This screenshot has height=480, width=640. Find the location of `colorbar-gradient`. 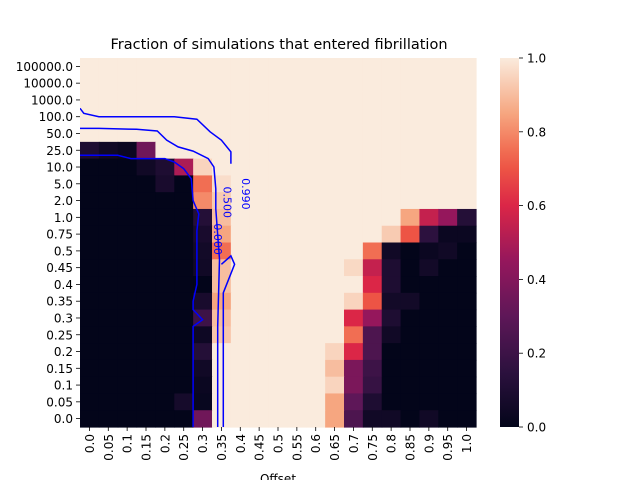

colorbar-gradient is located at coordinates (509, 242).